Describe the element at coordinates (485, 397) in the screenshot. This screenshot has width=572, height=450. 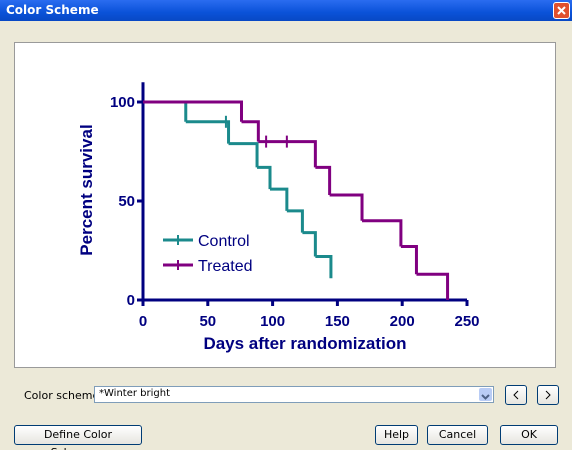
I see `arrow-icon` at that location.